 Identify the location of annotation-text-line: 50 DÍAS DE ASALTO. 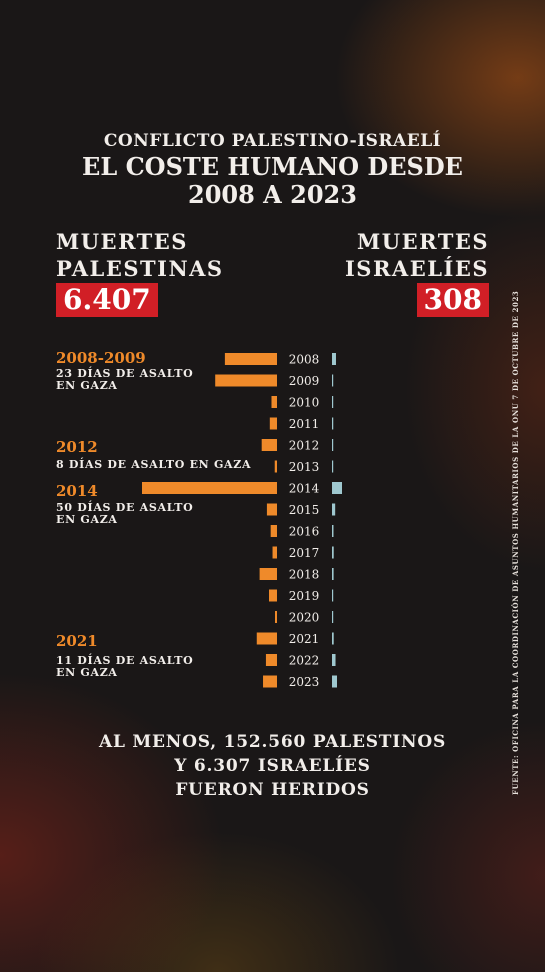
(125, 507).